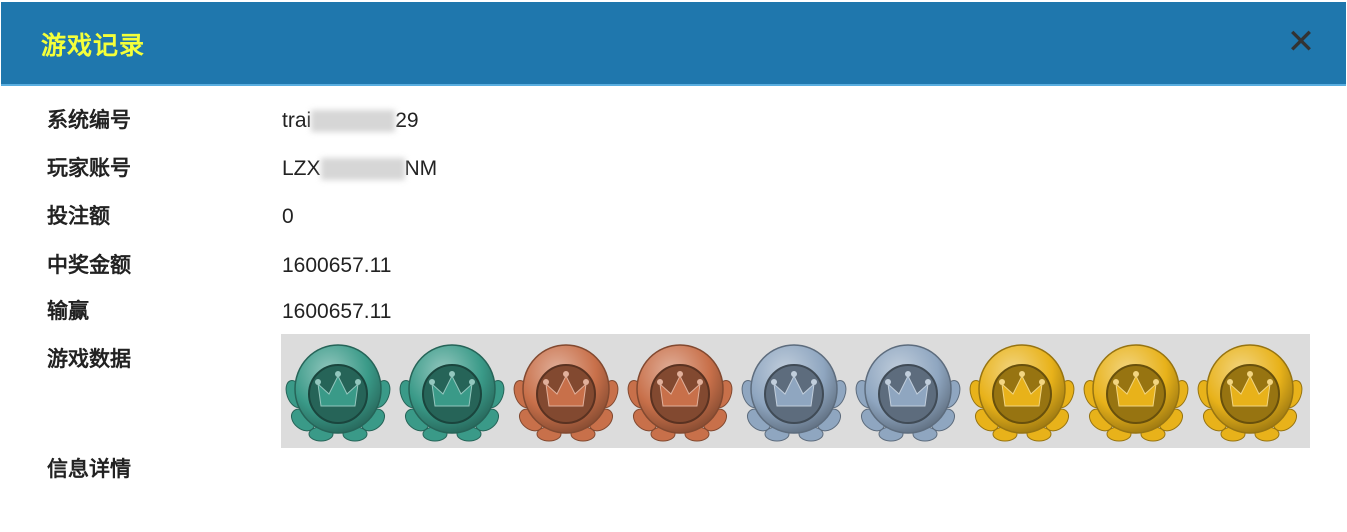  Describe the element at coordinates (89, 120) in the screenshot. I see `field-label: 系统编号` at that location.